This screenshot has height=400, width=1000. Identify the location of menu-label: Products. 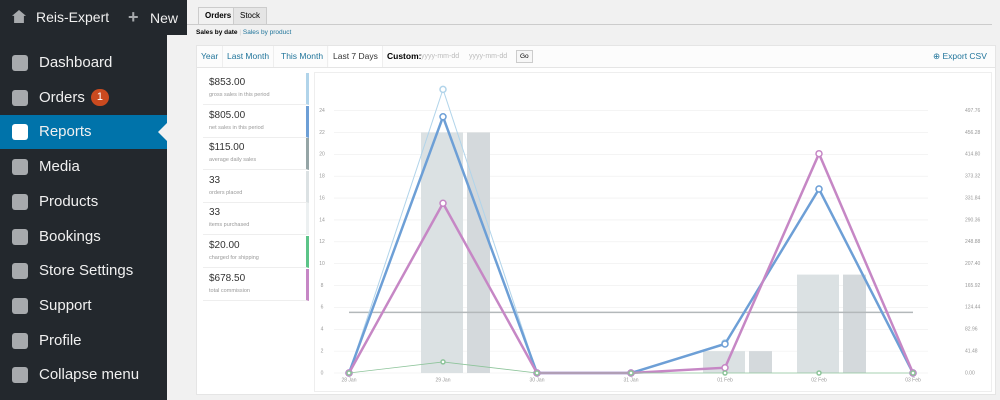
(68, 202).